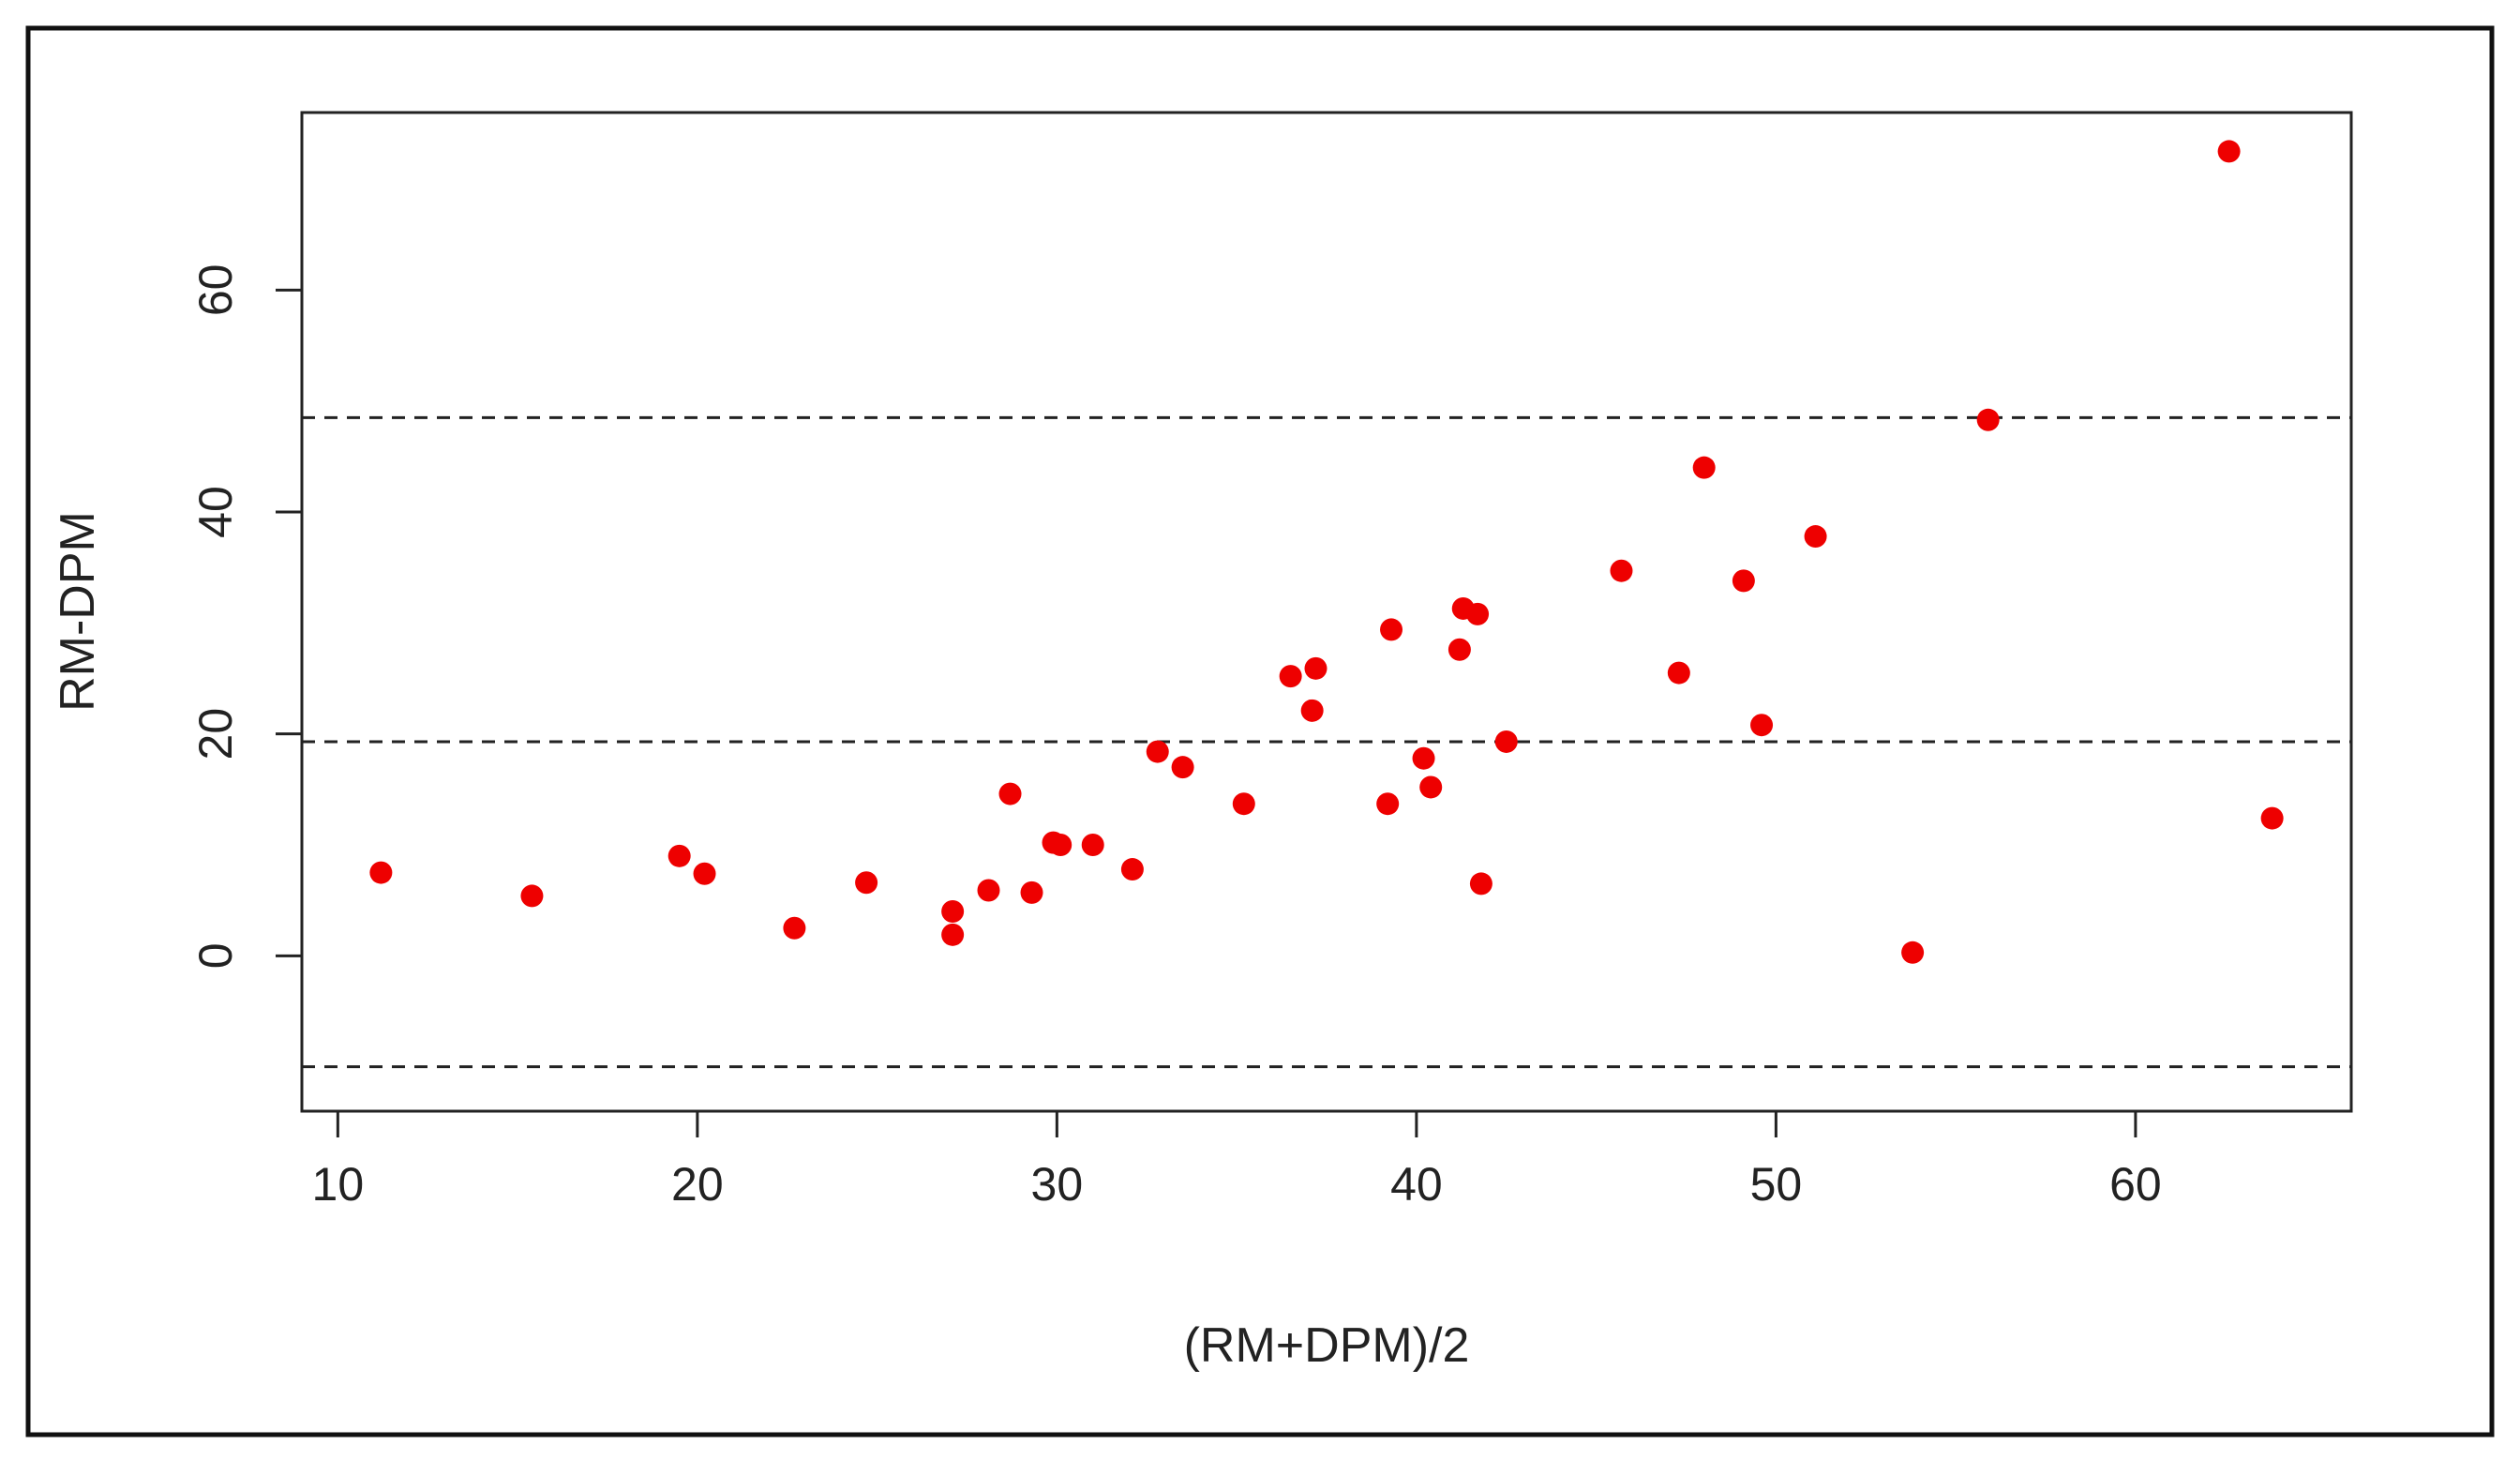  What do you see at coordinates (1237, 1160) in the screenshot?
I see `x-axis: 10 20 30 40 50 60` at bounding box center [1237, 1160].